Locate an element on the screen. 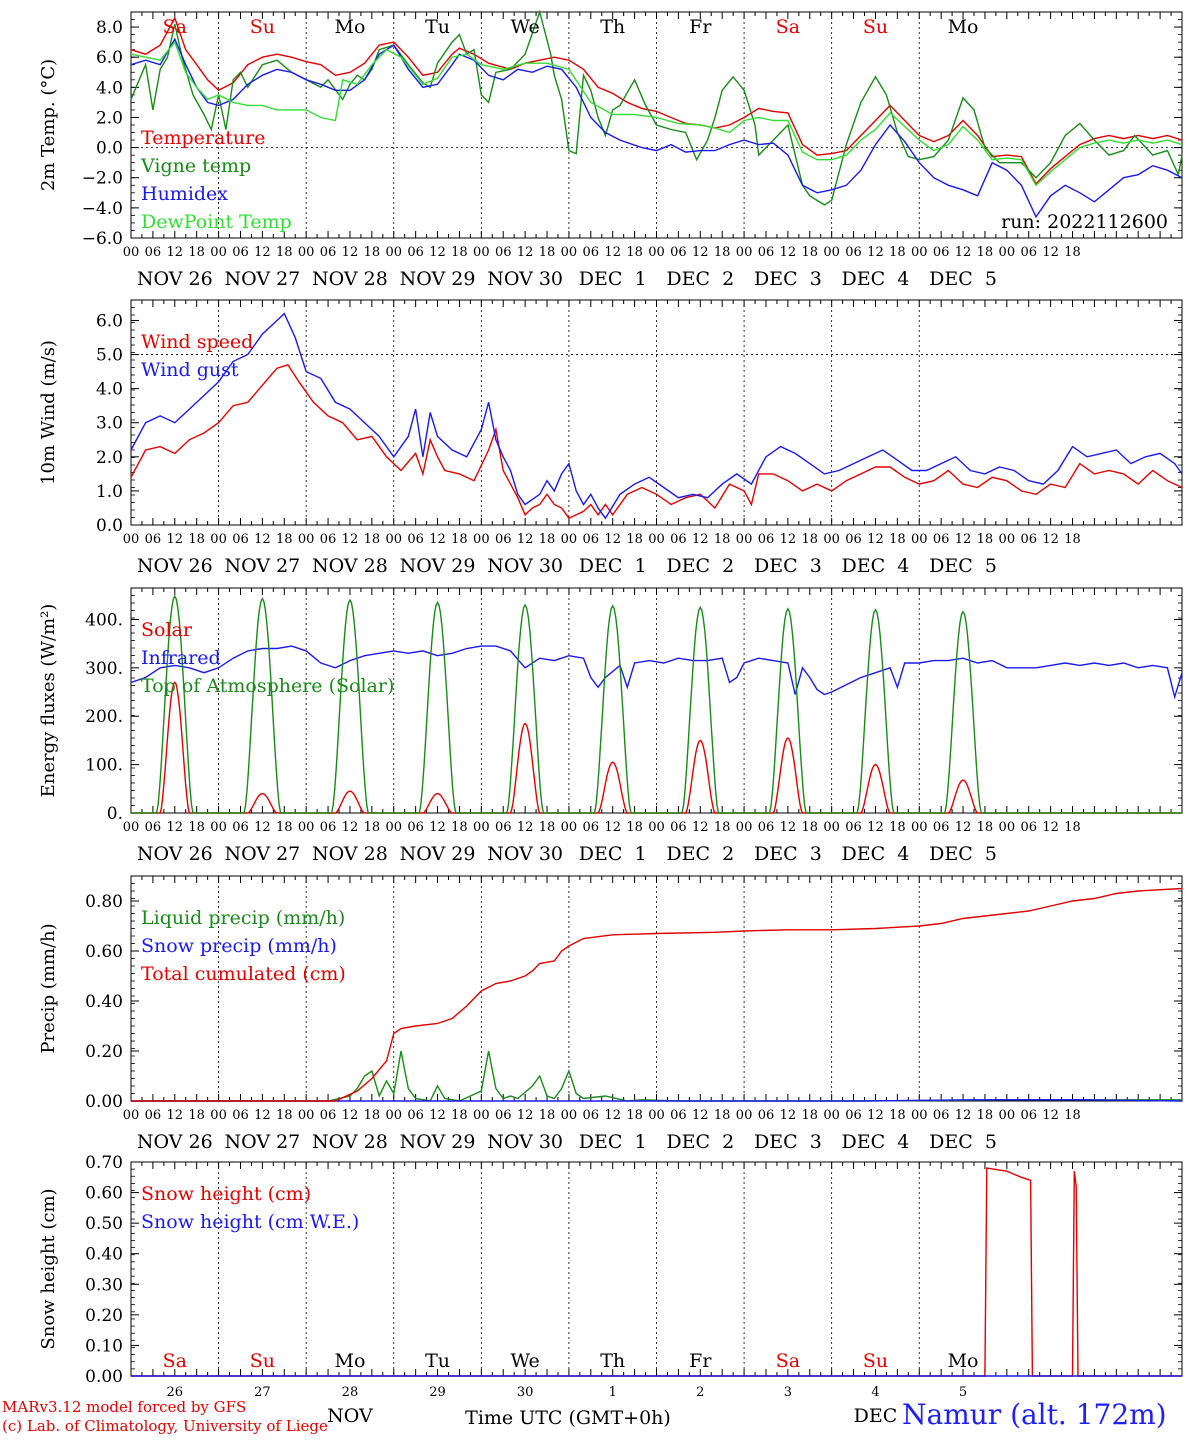 This screenshot has width=1194, height=1440. legend-entry: Wind speed is located at coordinates (197, 342).